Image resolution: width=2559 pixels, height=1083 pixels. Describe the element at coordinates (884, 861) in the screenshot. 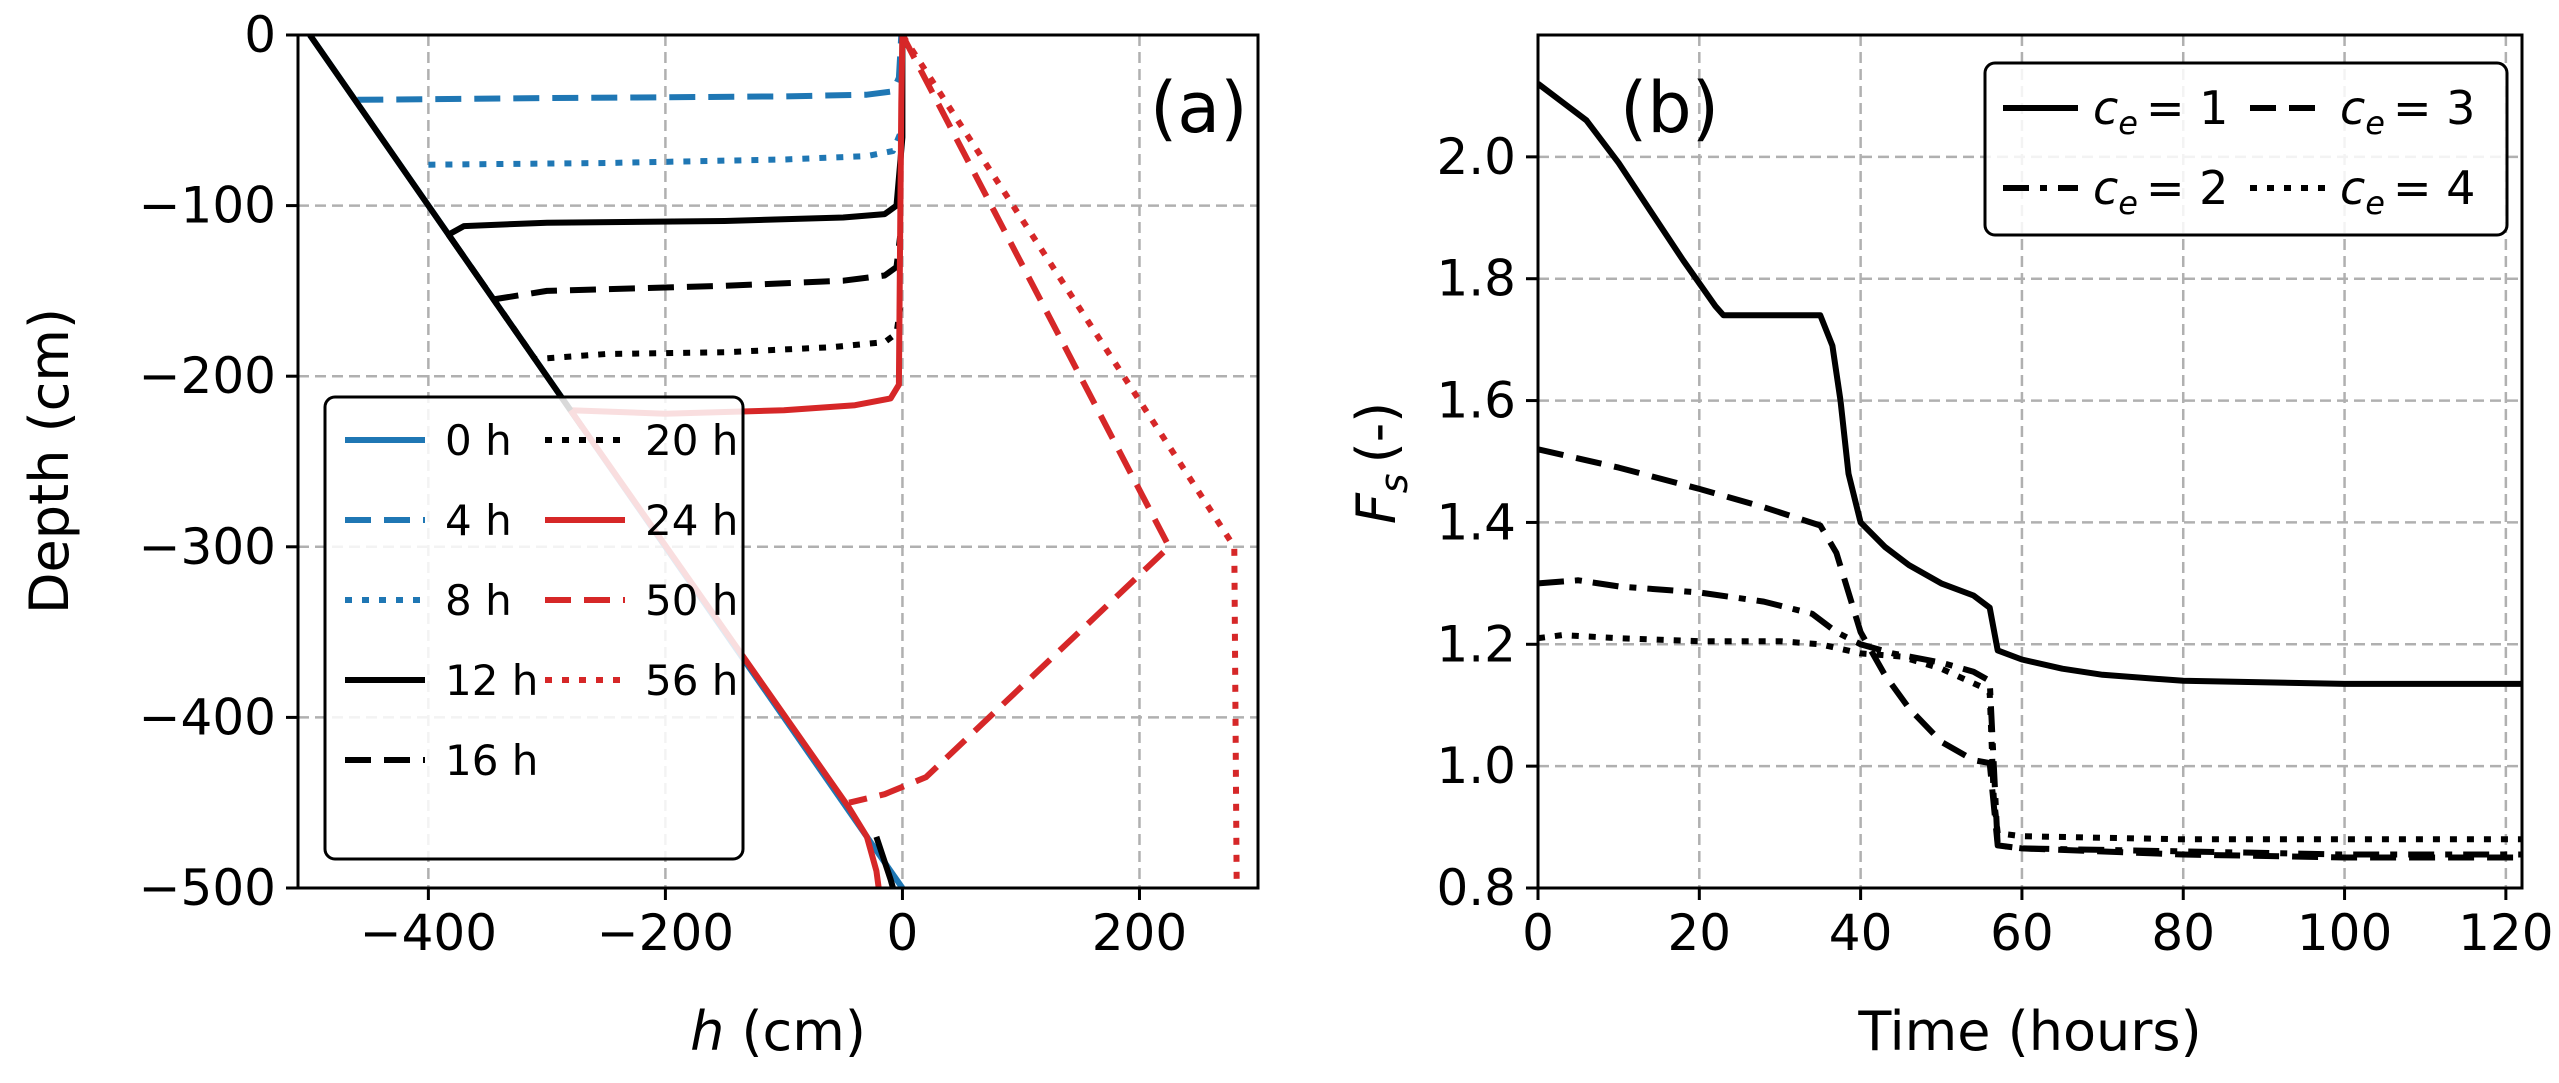

I see `series-line-bottom-black` at that location.